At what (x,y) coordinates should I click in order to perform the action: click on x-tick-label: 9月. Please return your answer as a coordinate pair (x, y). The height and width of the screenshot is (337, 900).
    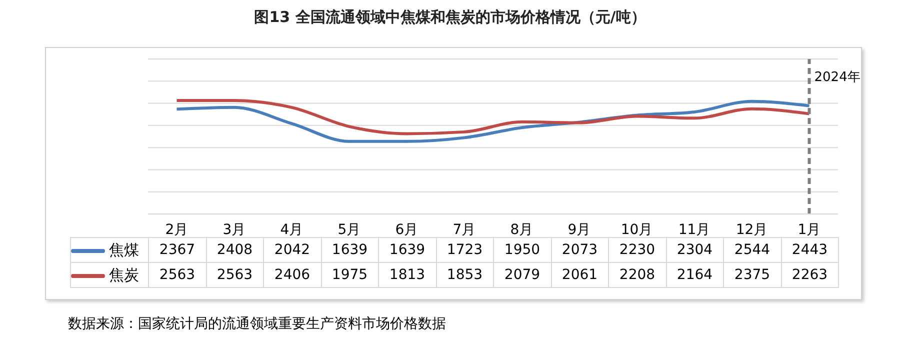
    Looking at the image, I should click on (579, 230).